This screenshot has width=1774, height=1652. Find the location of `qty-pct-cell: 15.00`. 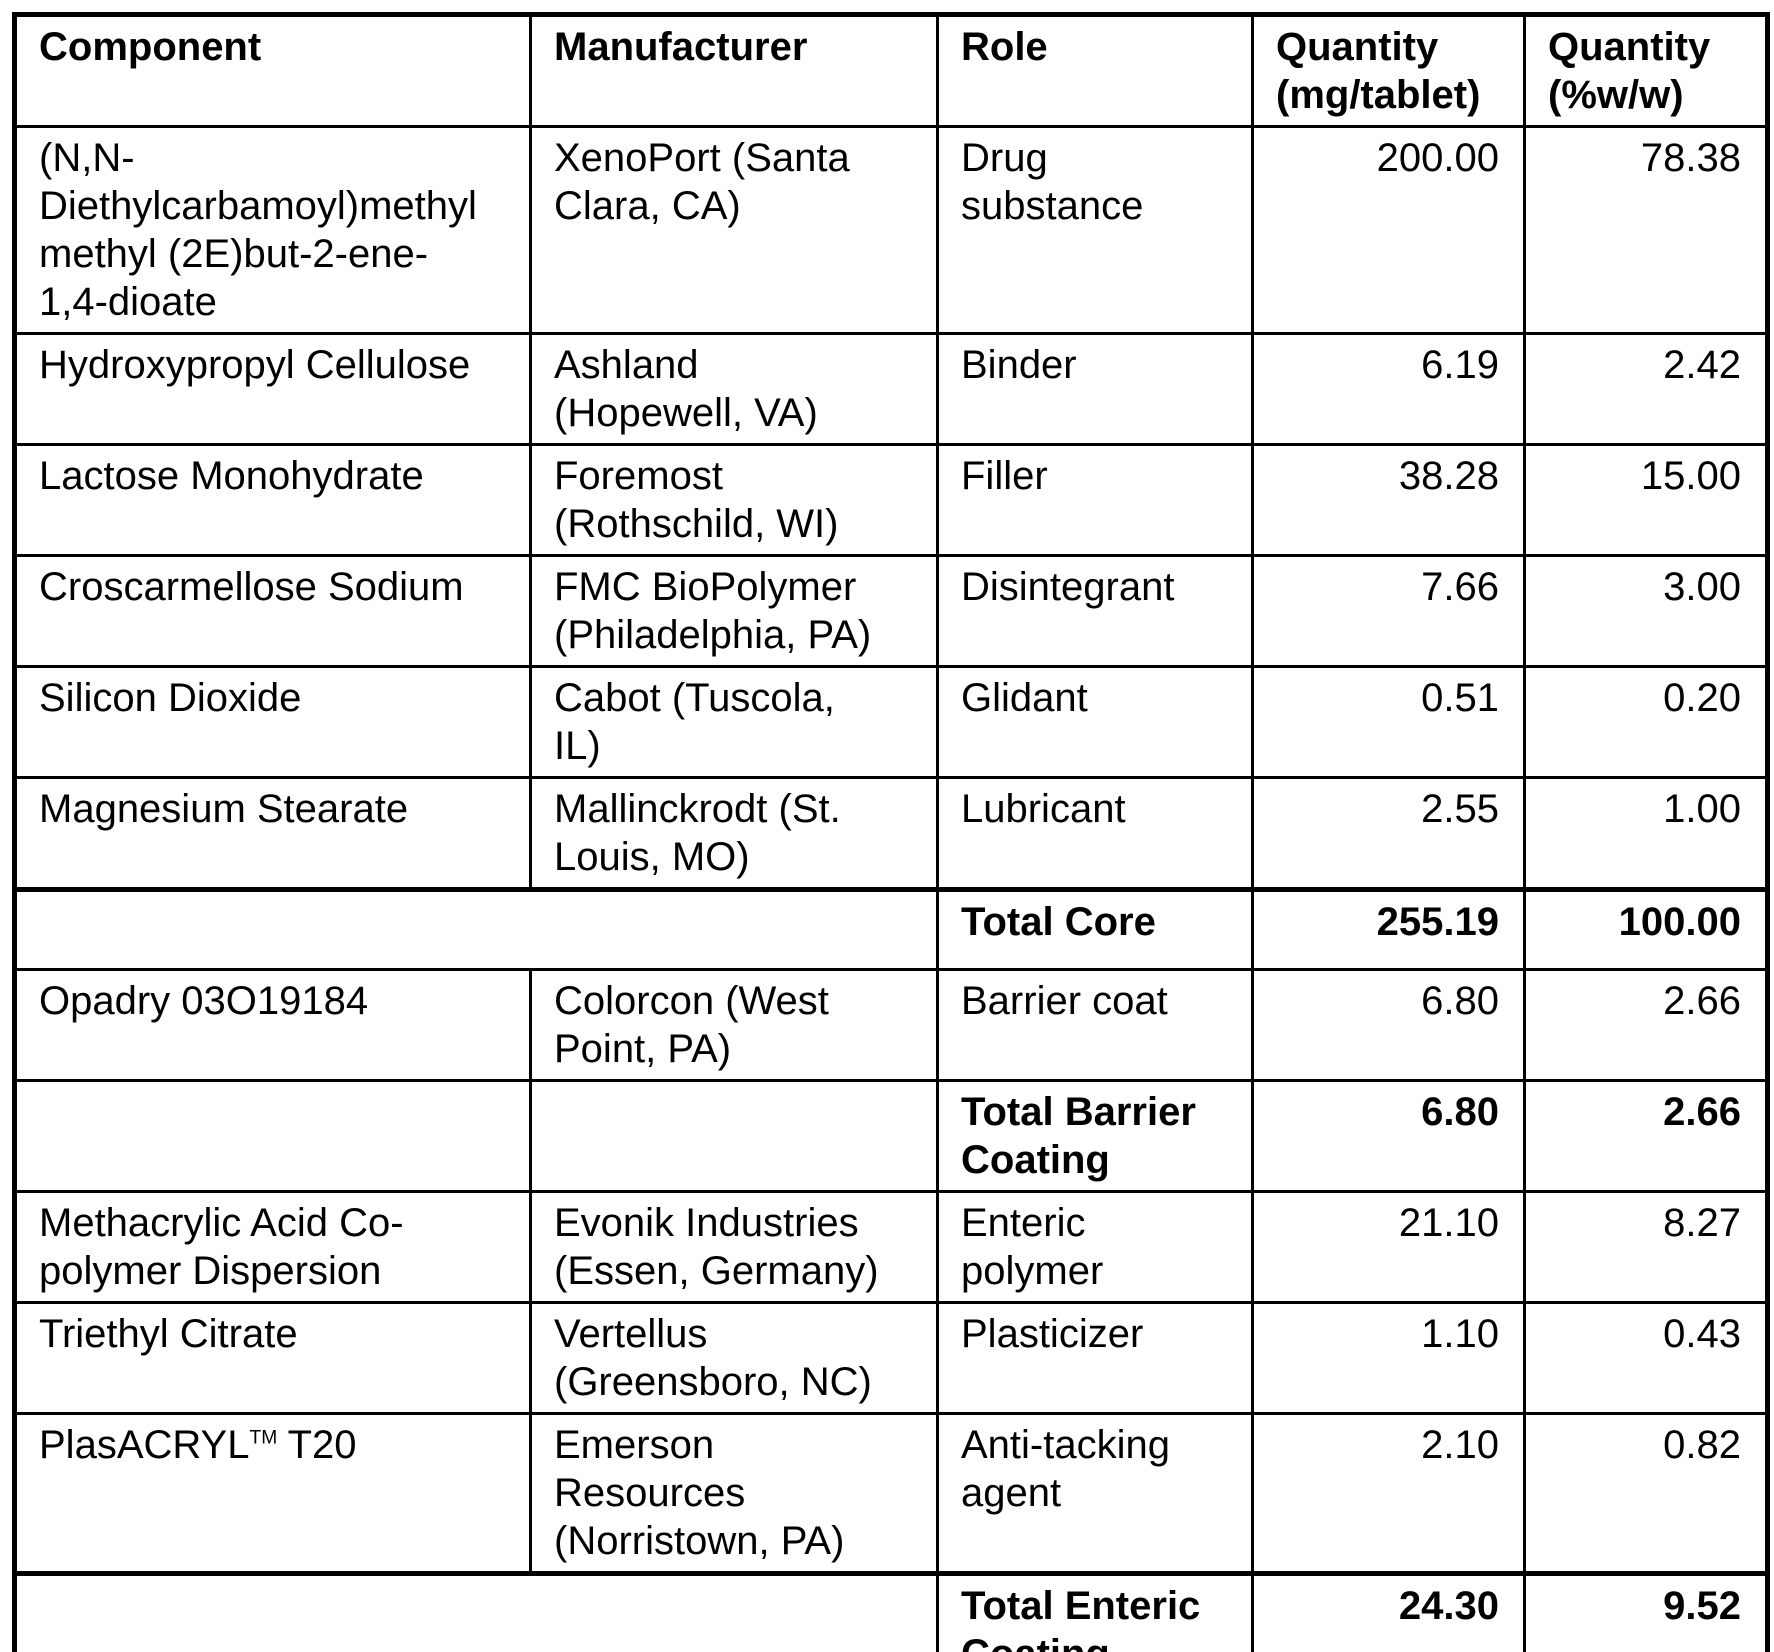

qty-pct-cell: 15.00 is located at coordinates (1646, 500).